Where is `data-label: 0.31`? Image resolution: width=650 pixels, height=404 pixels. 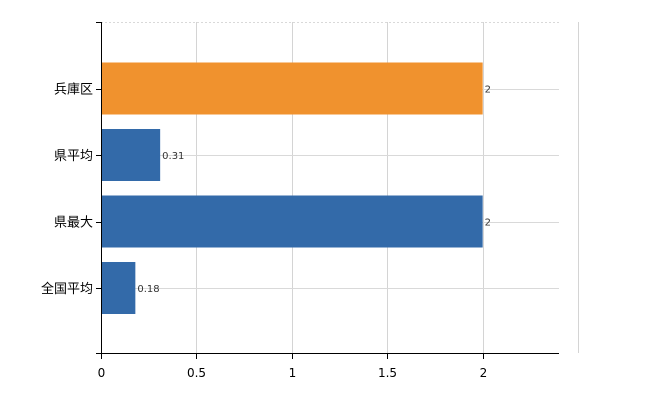
data-label: 0.31 is located at coordinates (173, 156).